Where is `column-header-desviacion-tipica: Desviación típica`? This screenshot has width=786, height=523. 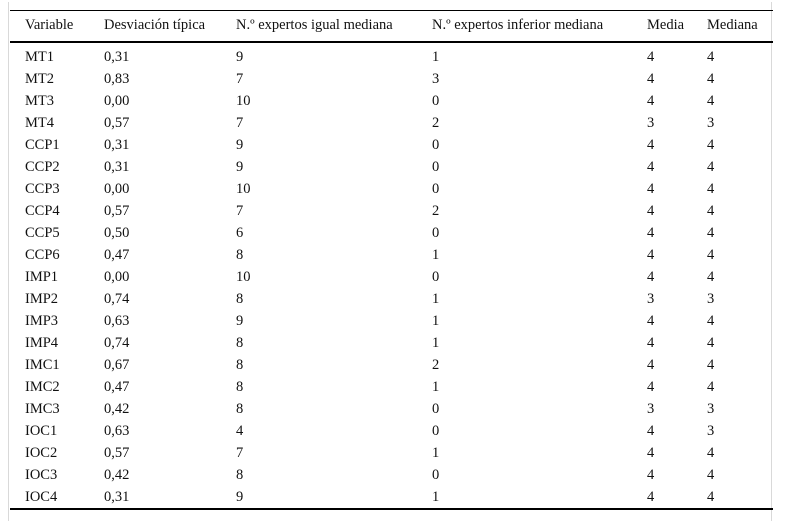
column-header-desviacion-tipica: Desviación típica is located at coordinates (155, 25).